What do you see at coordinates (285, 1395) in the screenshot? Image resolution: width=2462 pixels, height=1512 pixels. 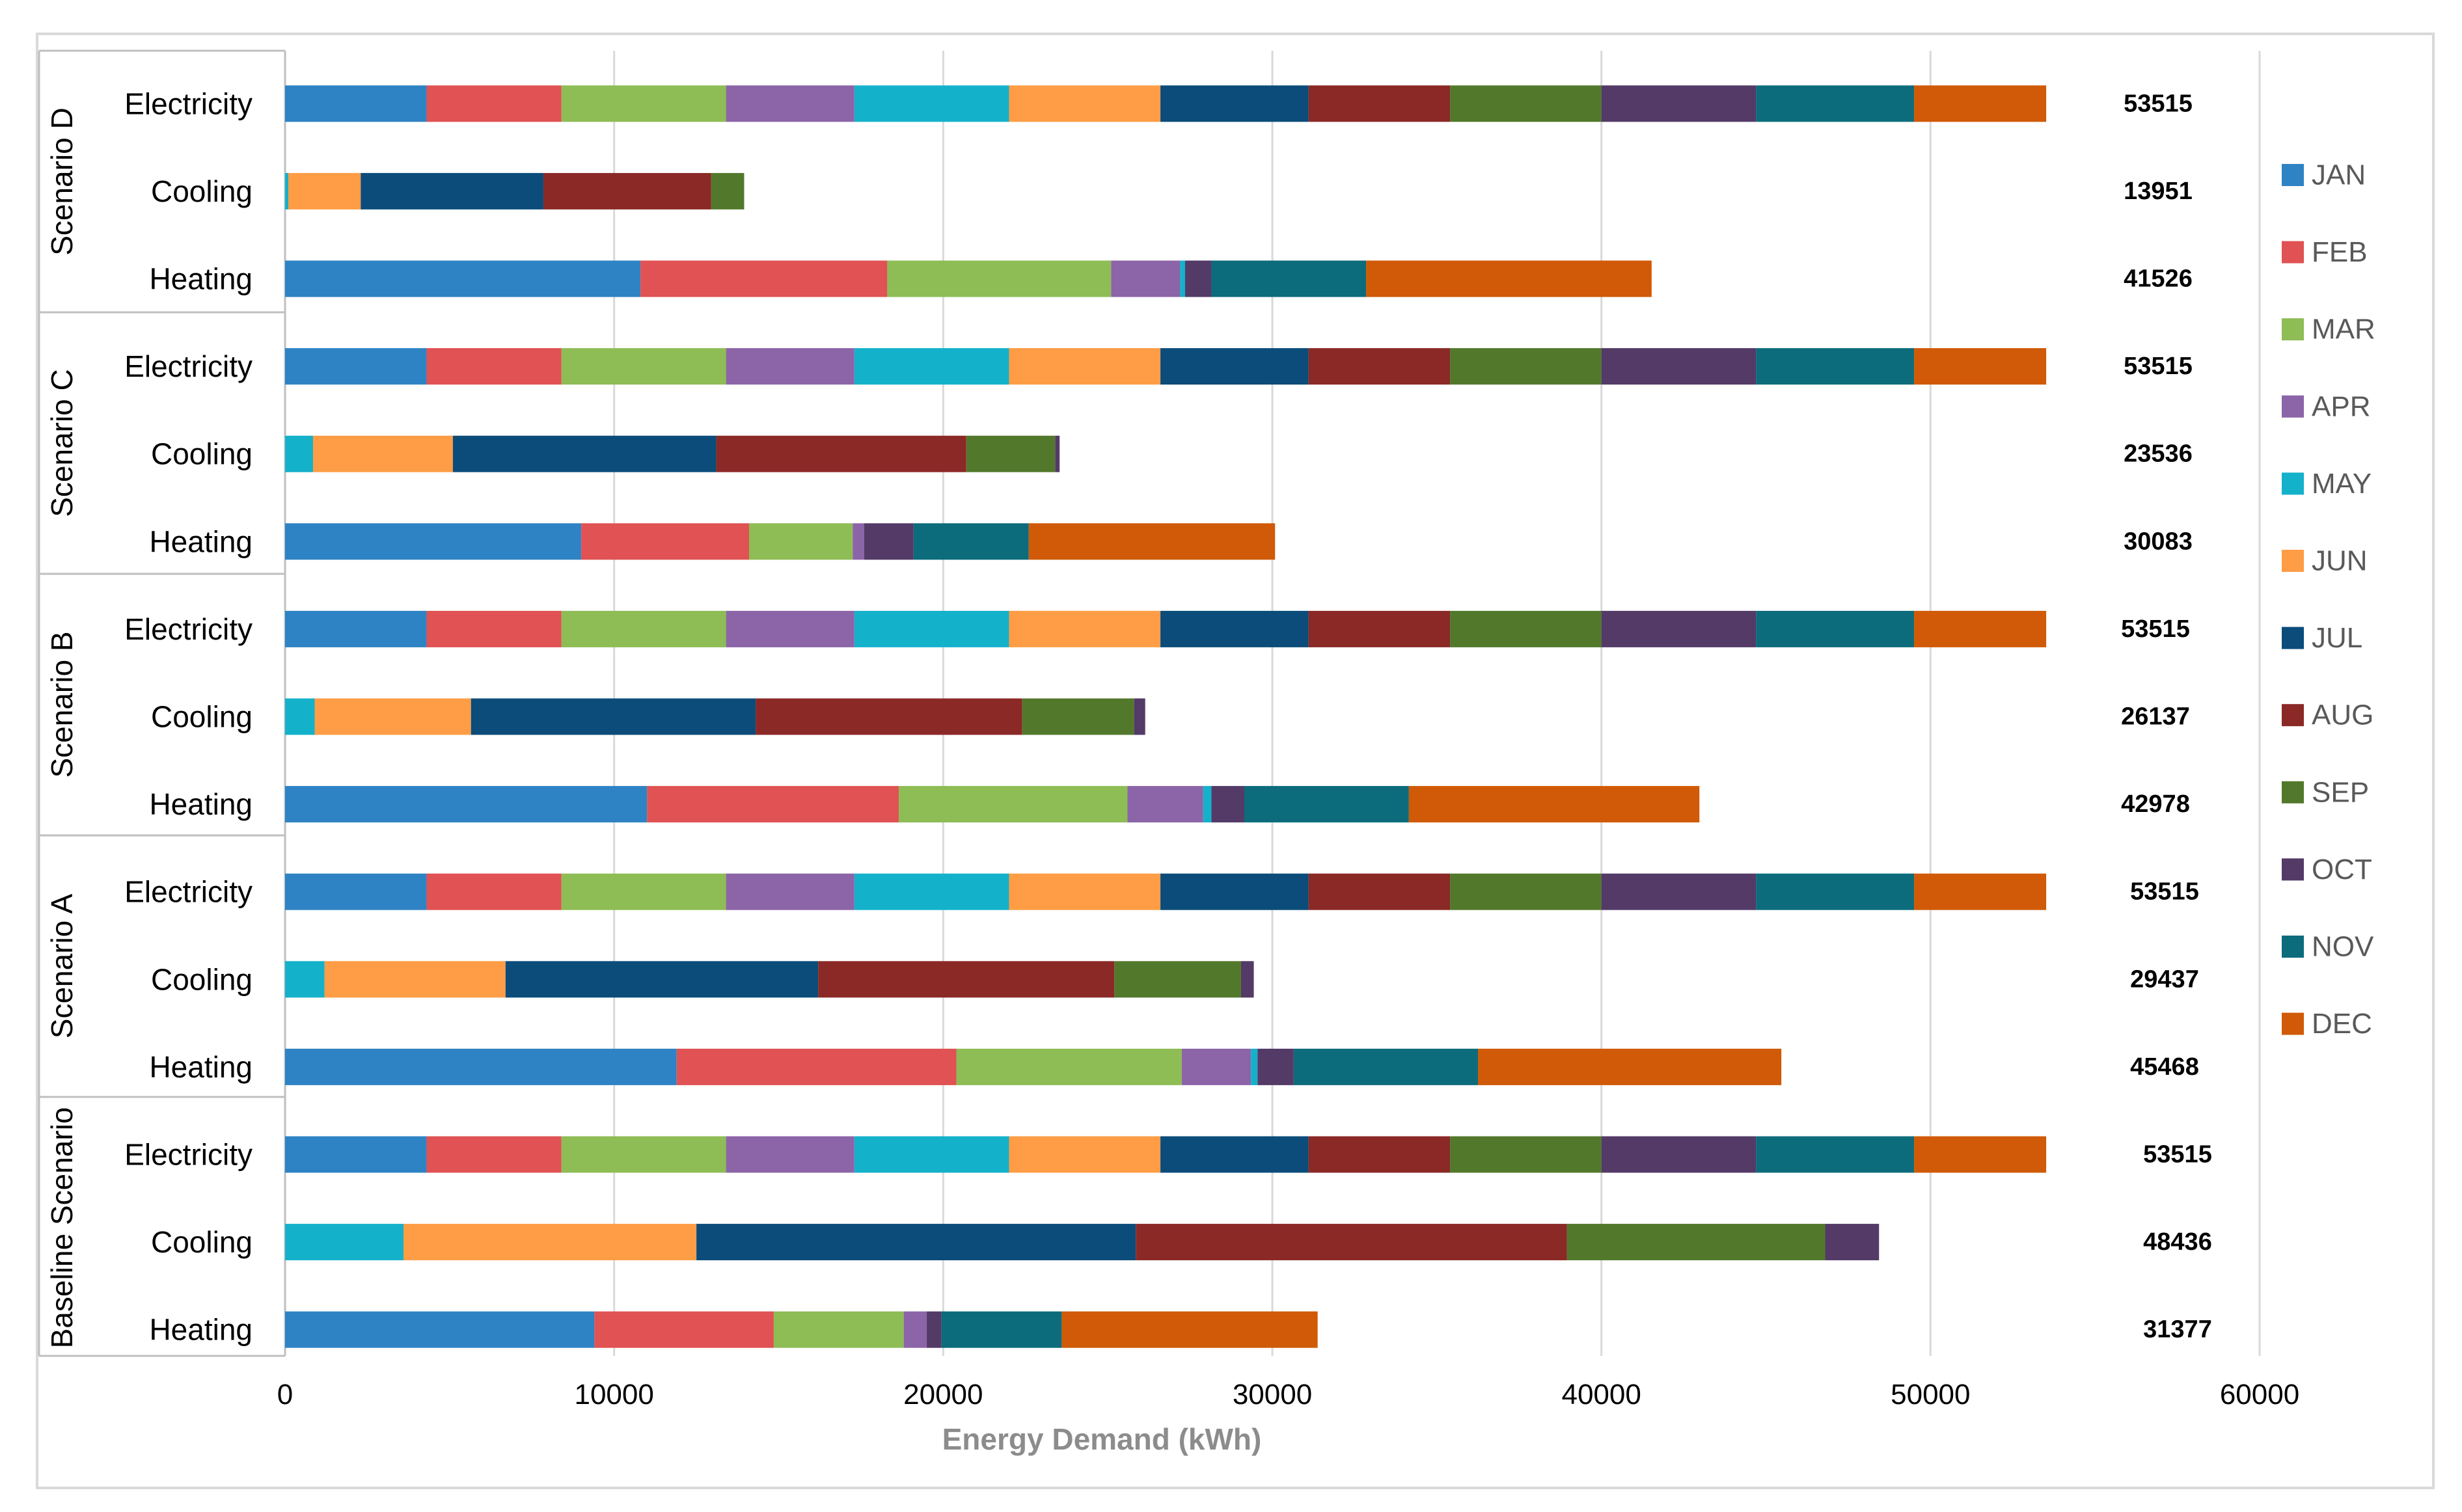 I see `x-tick-label: 0` at bounding box center [285, 1395].